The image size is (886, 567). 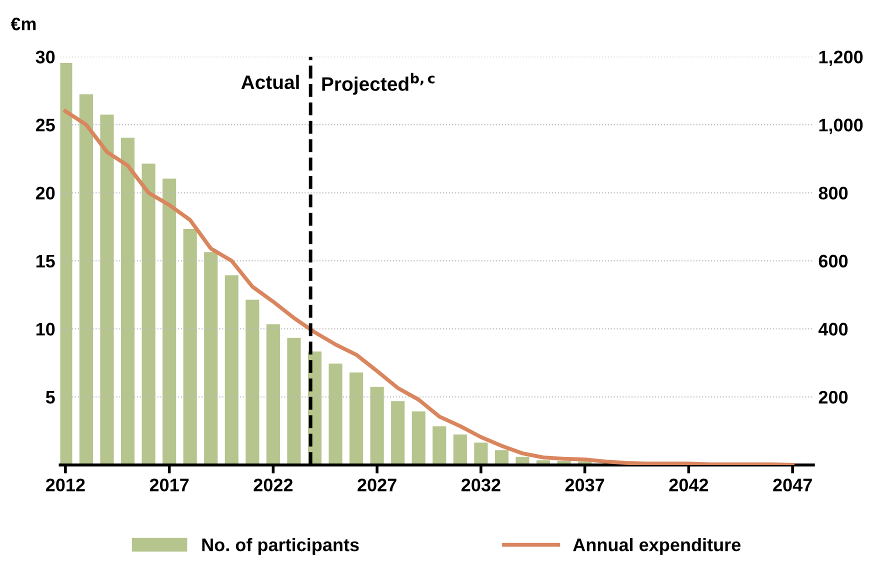 I want to click on y-tick-label: 20, so click(x=45, y=193).